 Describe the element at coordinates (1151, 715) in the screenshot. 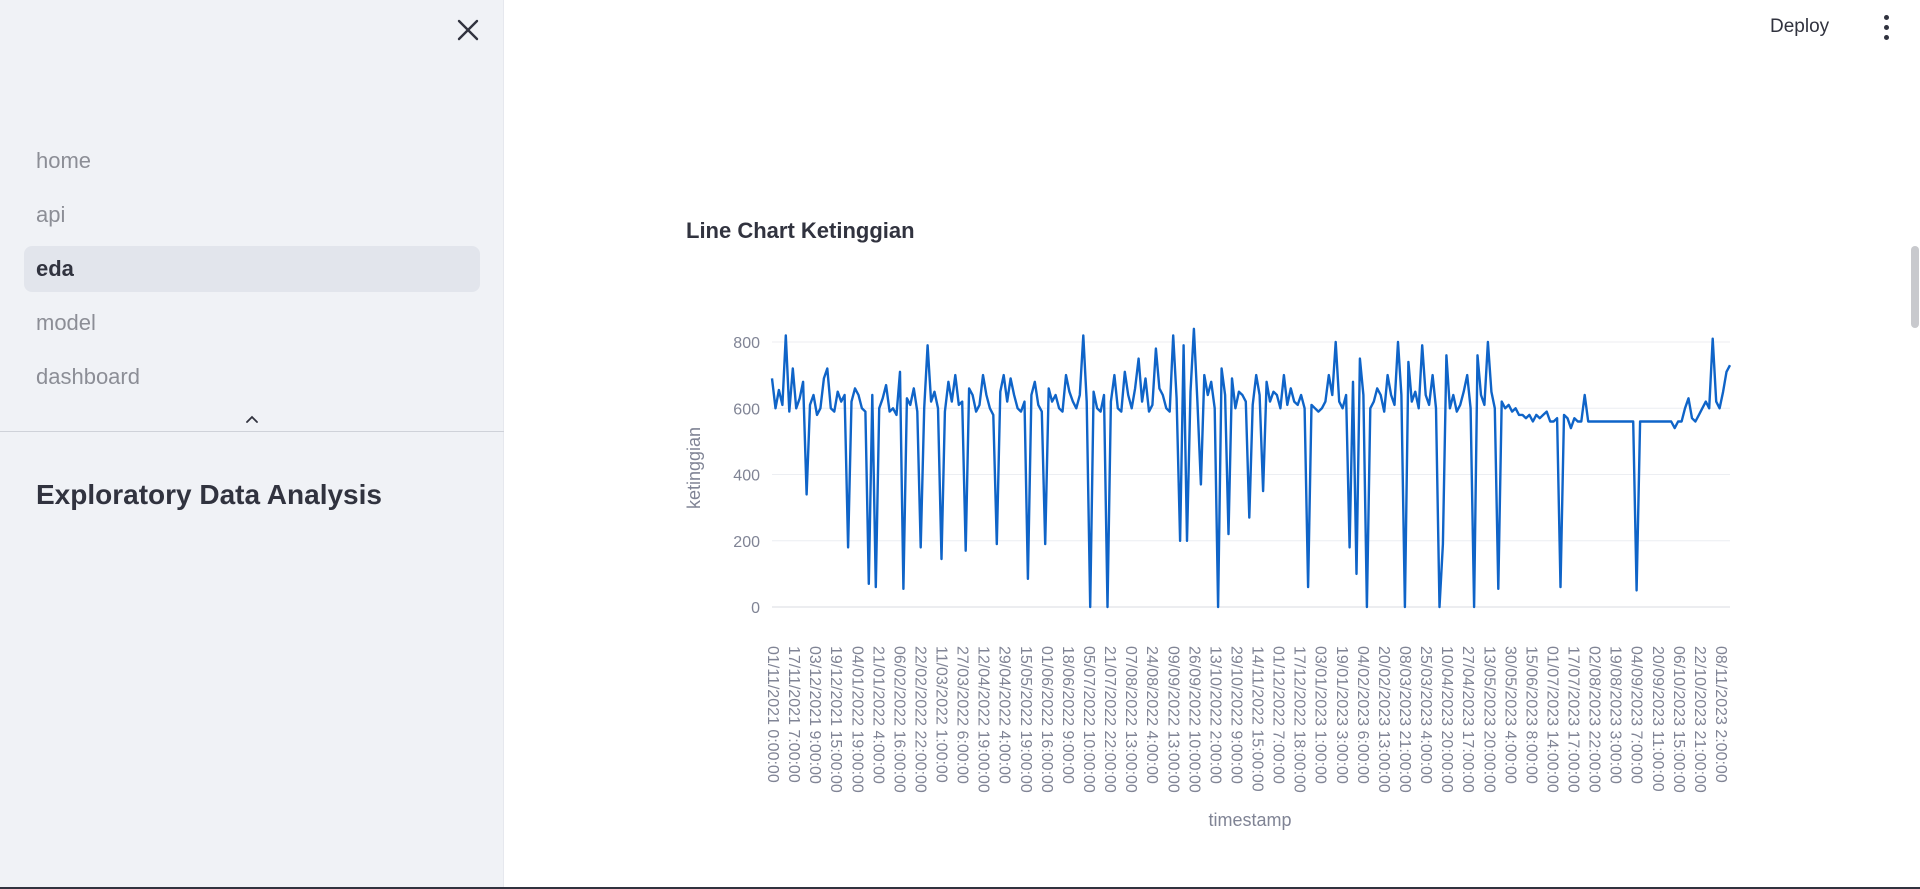

I see `x-tick-label: 24/08/2022 4:00:00` at that location.